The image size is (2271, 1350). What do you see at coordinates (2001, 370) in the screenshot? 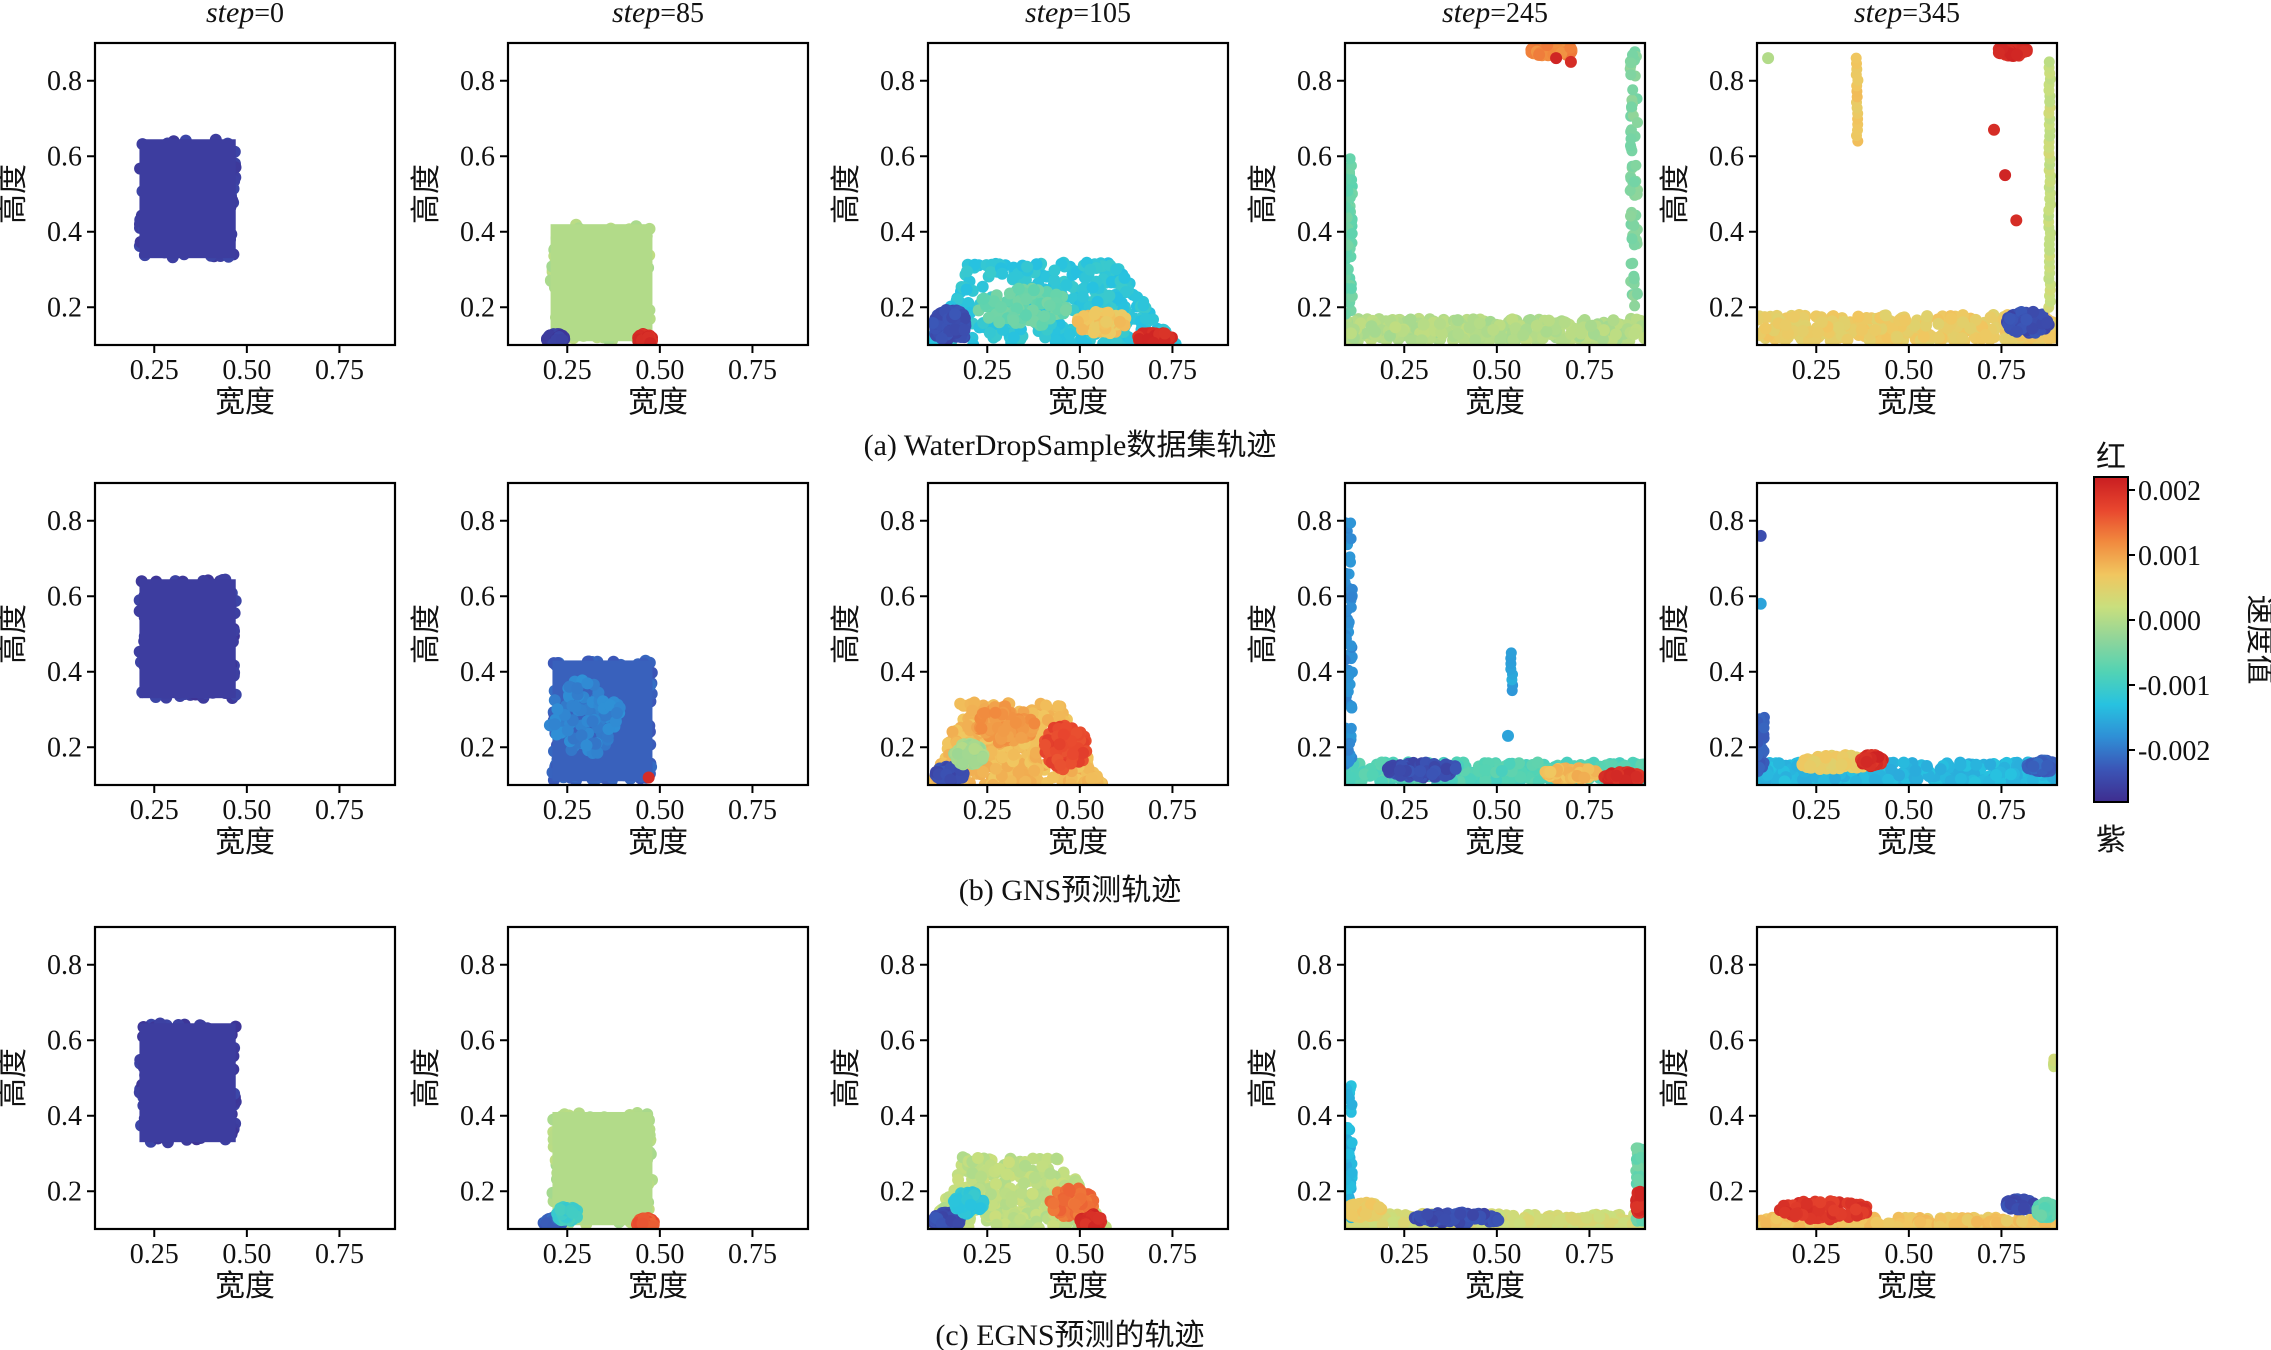
I see `x-tick-label: 0.75` at bounding box center [2001, 370].